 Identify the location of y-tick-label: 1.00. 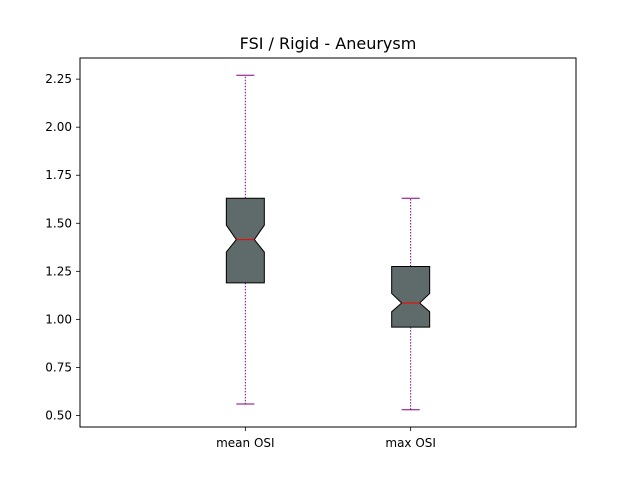
(58, 319).